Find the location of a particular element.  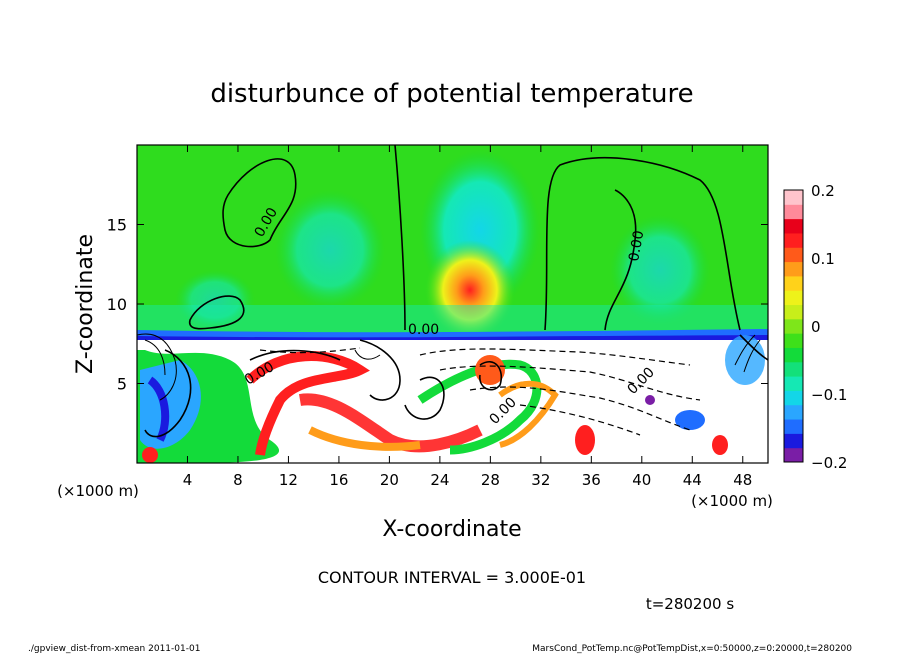

colorbar-tick-label: 0 is located at coordinates (816, 327).